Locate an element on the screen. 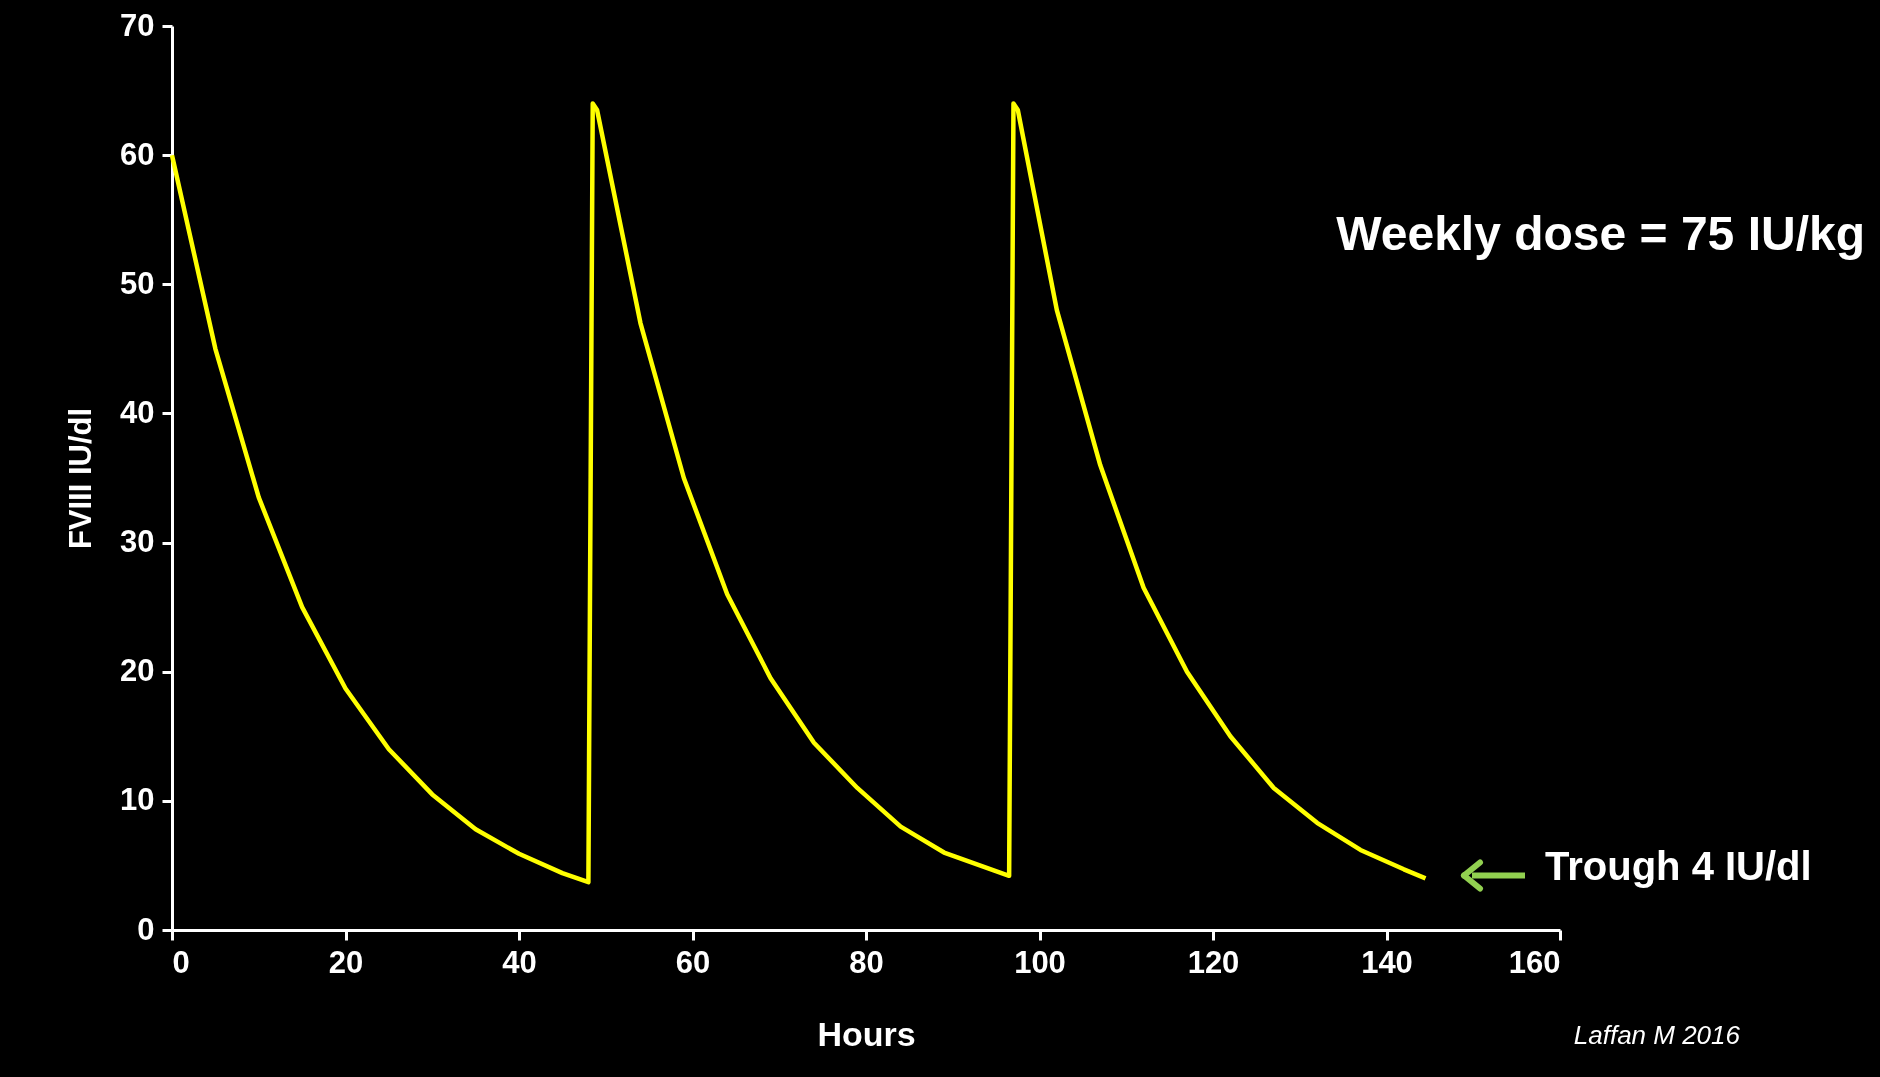 Image resolution: width=1880 pixels, height=1077 pixels. x-tick-label: 160 is located at coordinates (1534, 962).